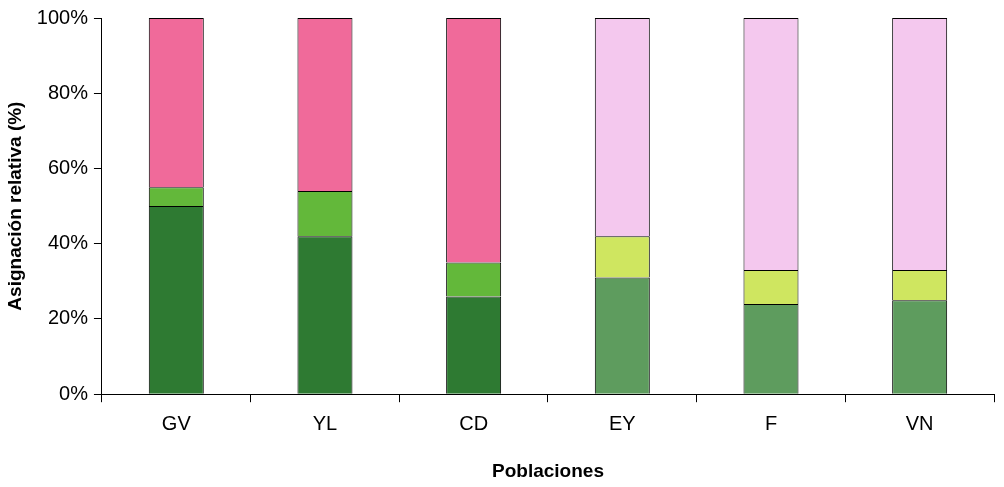 The height and width of the screenshot is (487, 1004). I want to click on x-axis-title: Poblaciones, so click(548, 470).